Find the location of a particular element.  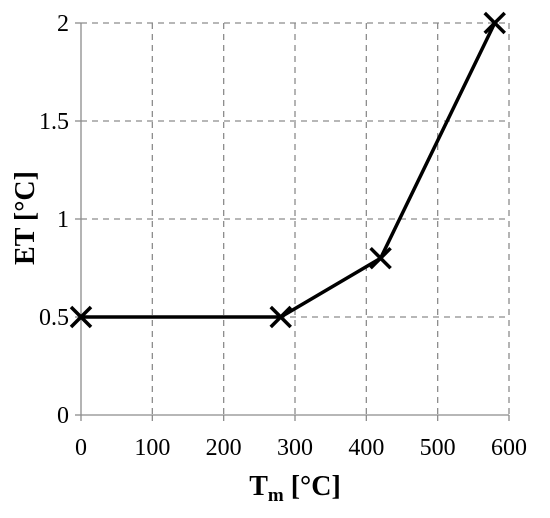

x-axis-title-unit: [°C] is located at coordinates (312, 486).